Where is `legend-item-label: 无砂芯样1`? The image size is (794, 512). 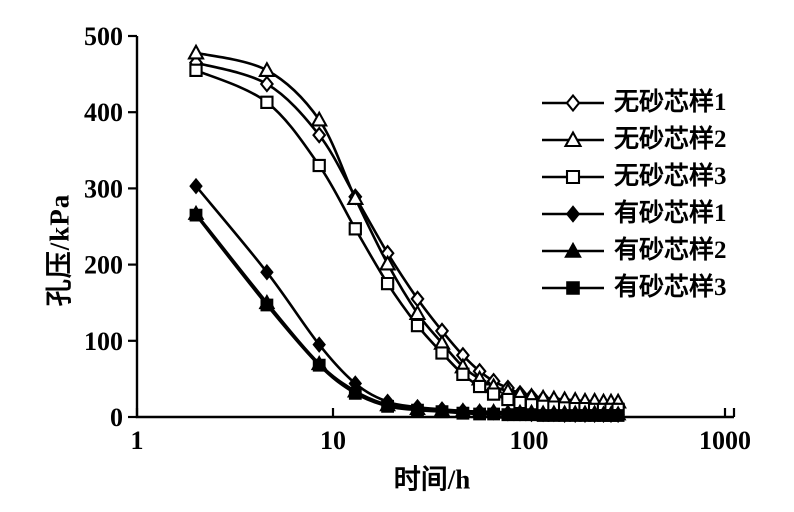 legend-item-label: 无砂芯样1 is located at coordinates (670, 102).